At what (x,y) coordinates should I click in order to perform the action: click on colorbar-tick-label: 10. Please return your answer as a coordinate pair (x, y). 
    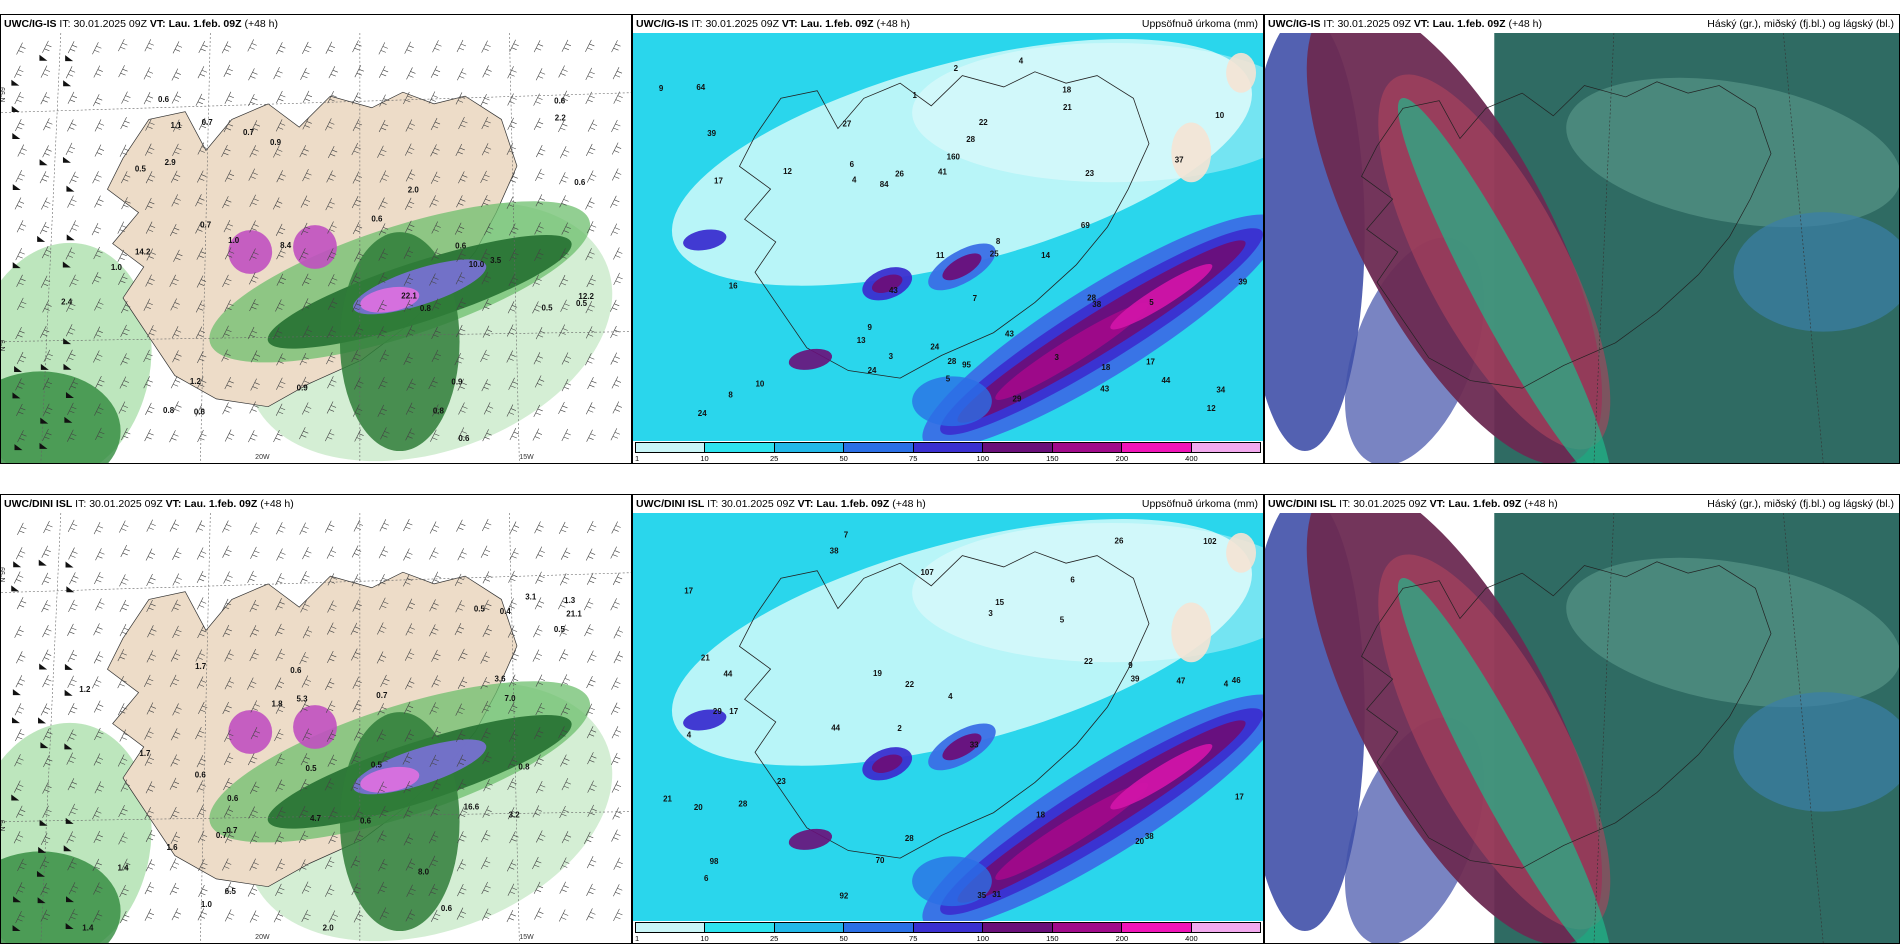
    Looking at the image, I should click on (704, 938).